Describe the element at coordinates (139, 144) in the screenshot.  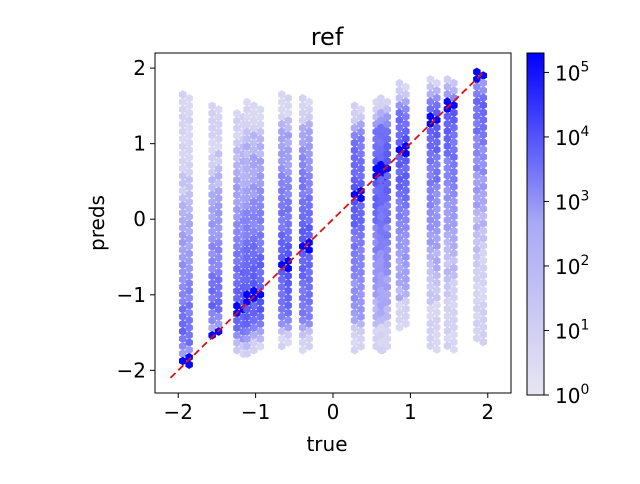
I see `y-tick-label: 1` at that location.